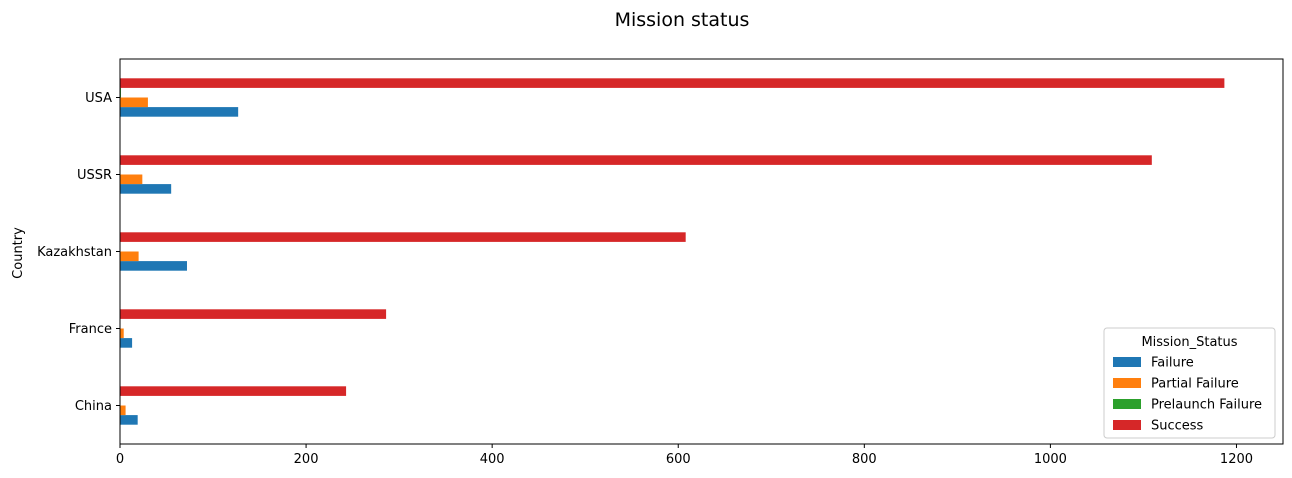 This screenshot has height=478, width=1292. Describe the element at coordinates (233, 391) in the screenshot. I see `bar-china-success` at that location.